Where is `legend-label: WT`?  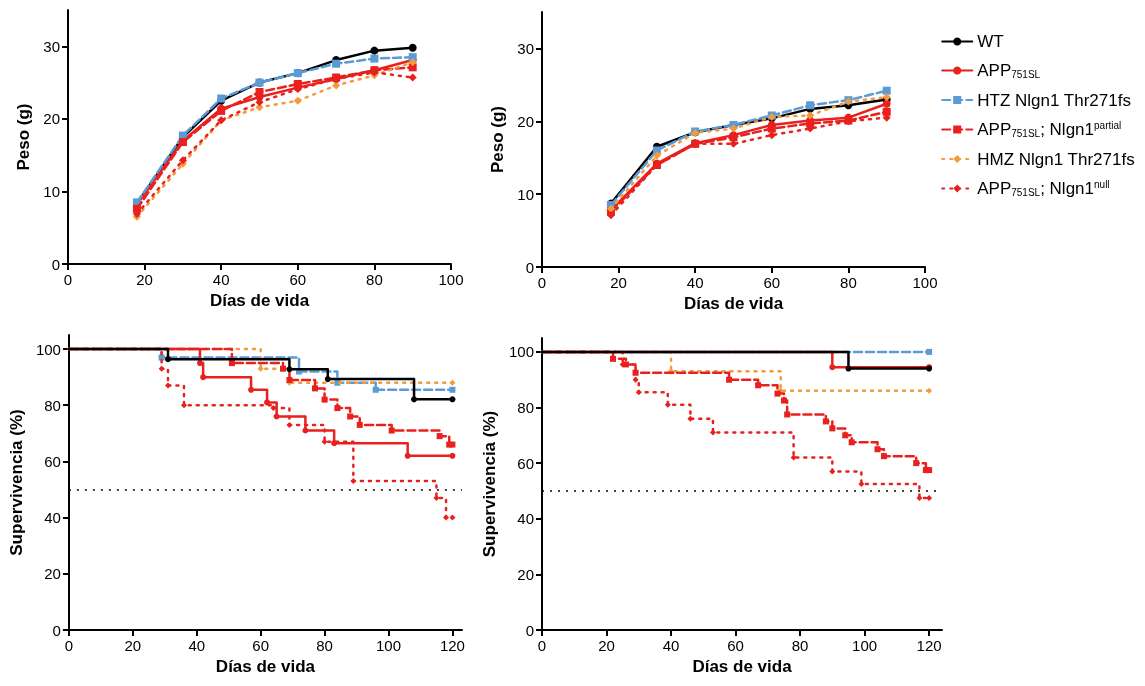 legend-label: WT is located at coordinates (990, 41).